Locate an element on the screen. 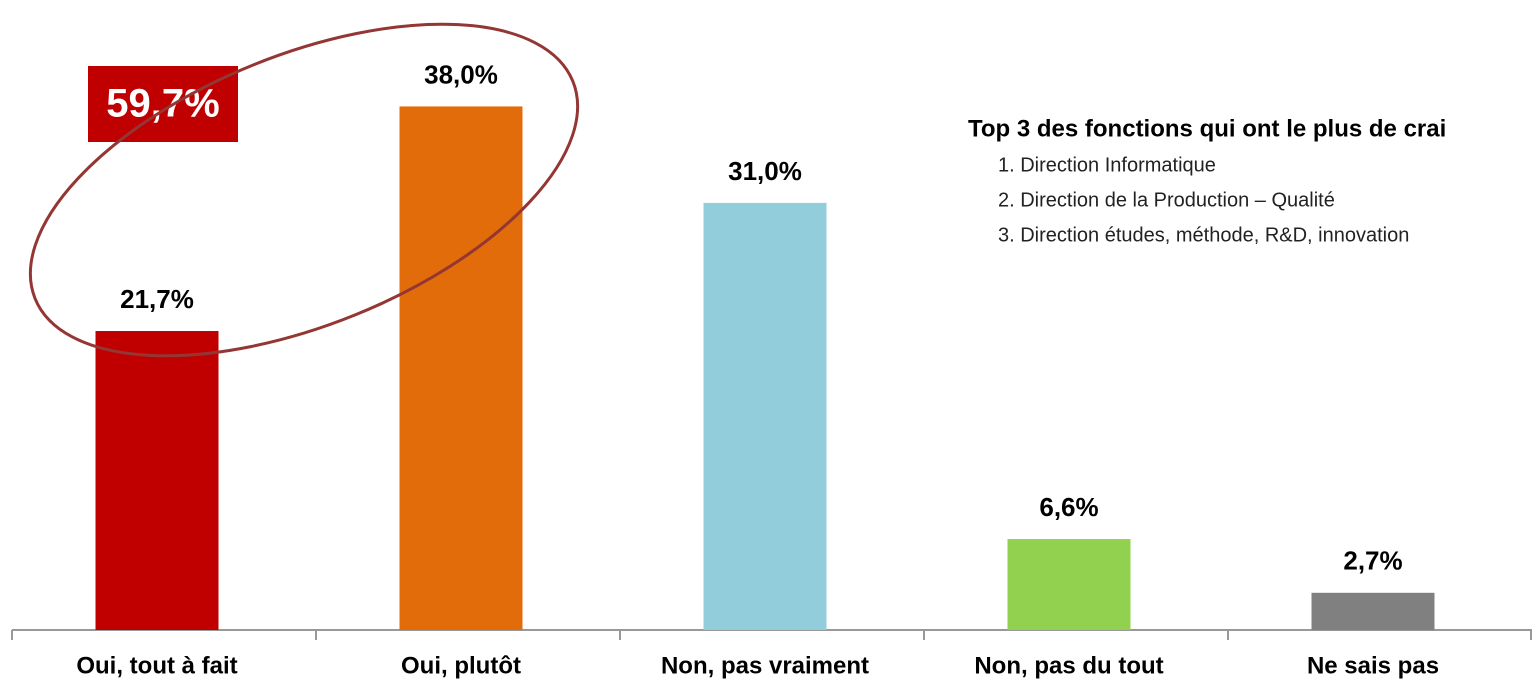  x-tick-label: Non, pas vraiment is located at coordinates (765, 665).